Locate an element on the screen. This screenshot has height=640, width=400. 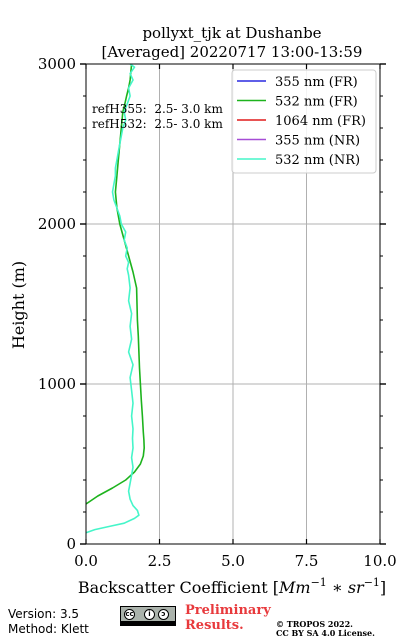
legend-label: 1064 nm (FR) is located at coordinates (320, 121).